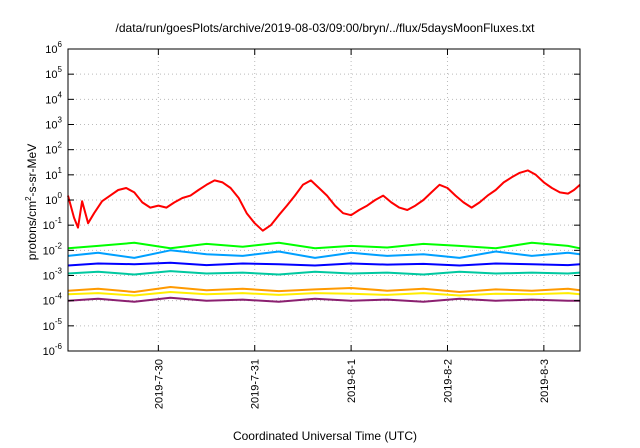 The height and width of the screenshot is (448, 640). I want to click on y-tick-exponent: 2, so click(60, 145).